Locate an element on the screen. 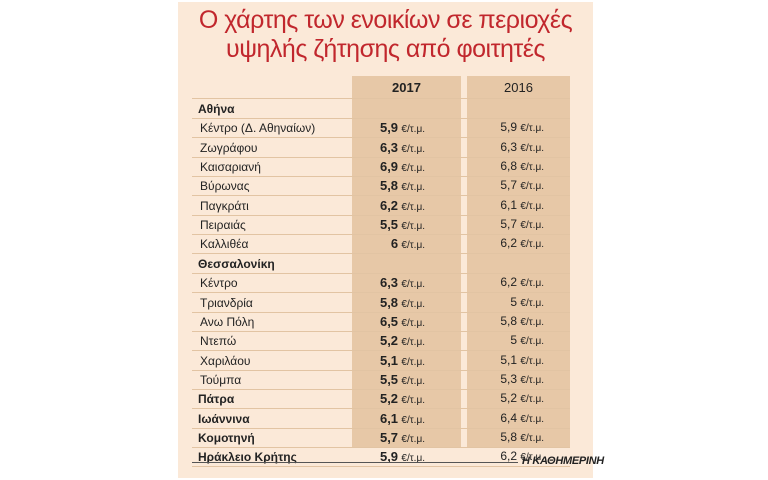  table-row: Ζωγράφου 6,3 €/τ.μ. 6,3 €/τ.μ. is located at coordinates (381, 148).